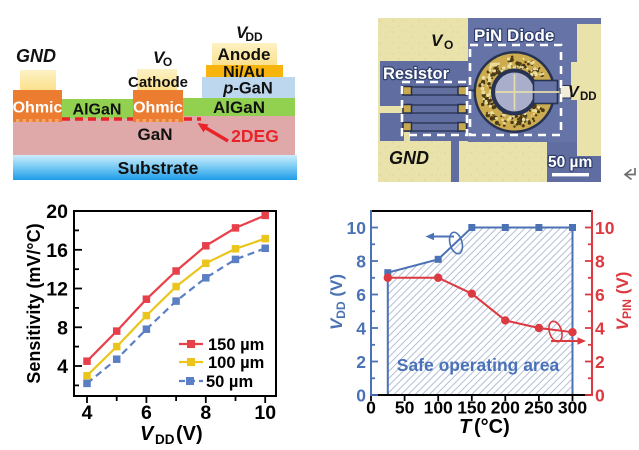 The height and width of the screenshot is (450, 639). I want to click on svg-text: VDD (V), so click(337, 302).